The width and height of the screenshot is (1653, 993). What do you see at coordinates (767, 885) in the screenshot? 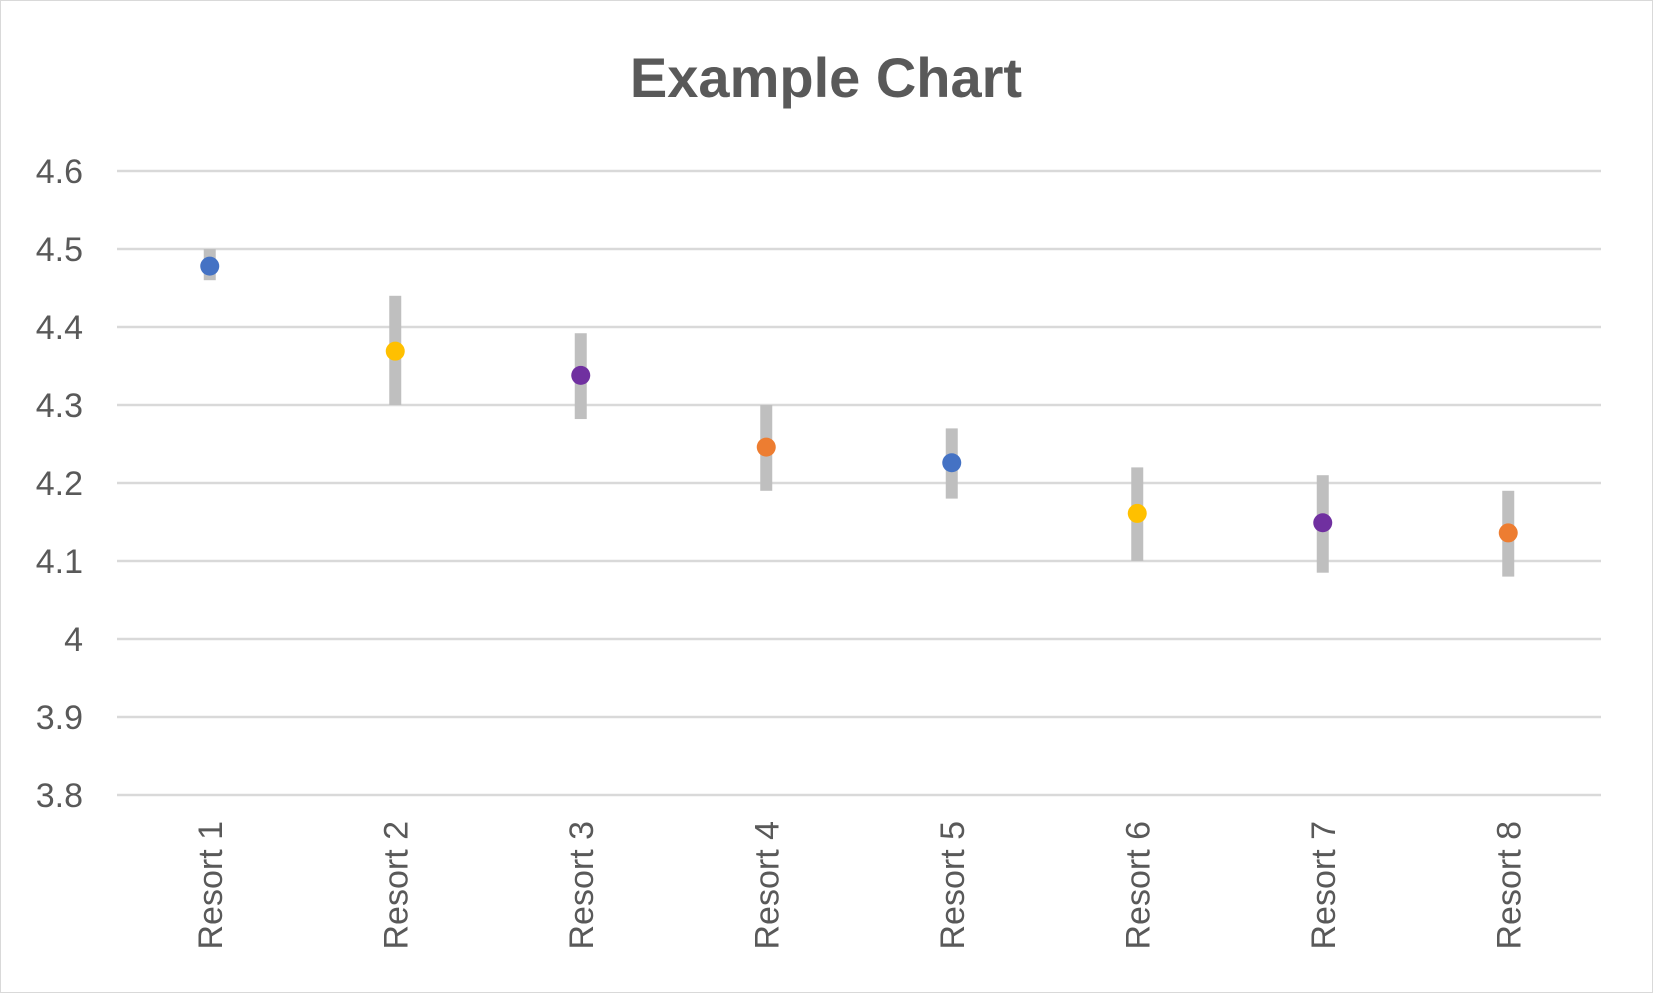
I see `x-category-label: Resort 4` at bounding box center [767, 885].